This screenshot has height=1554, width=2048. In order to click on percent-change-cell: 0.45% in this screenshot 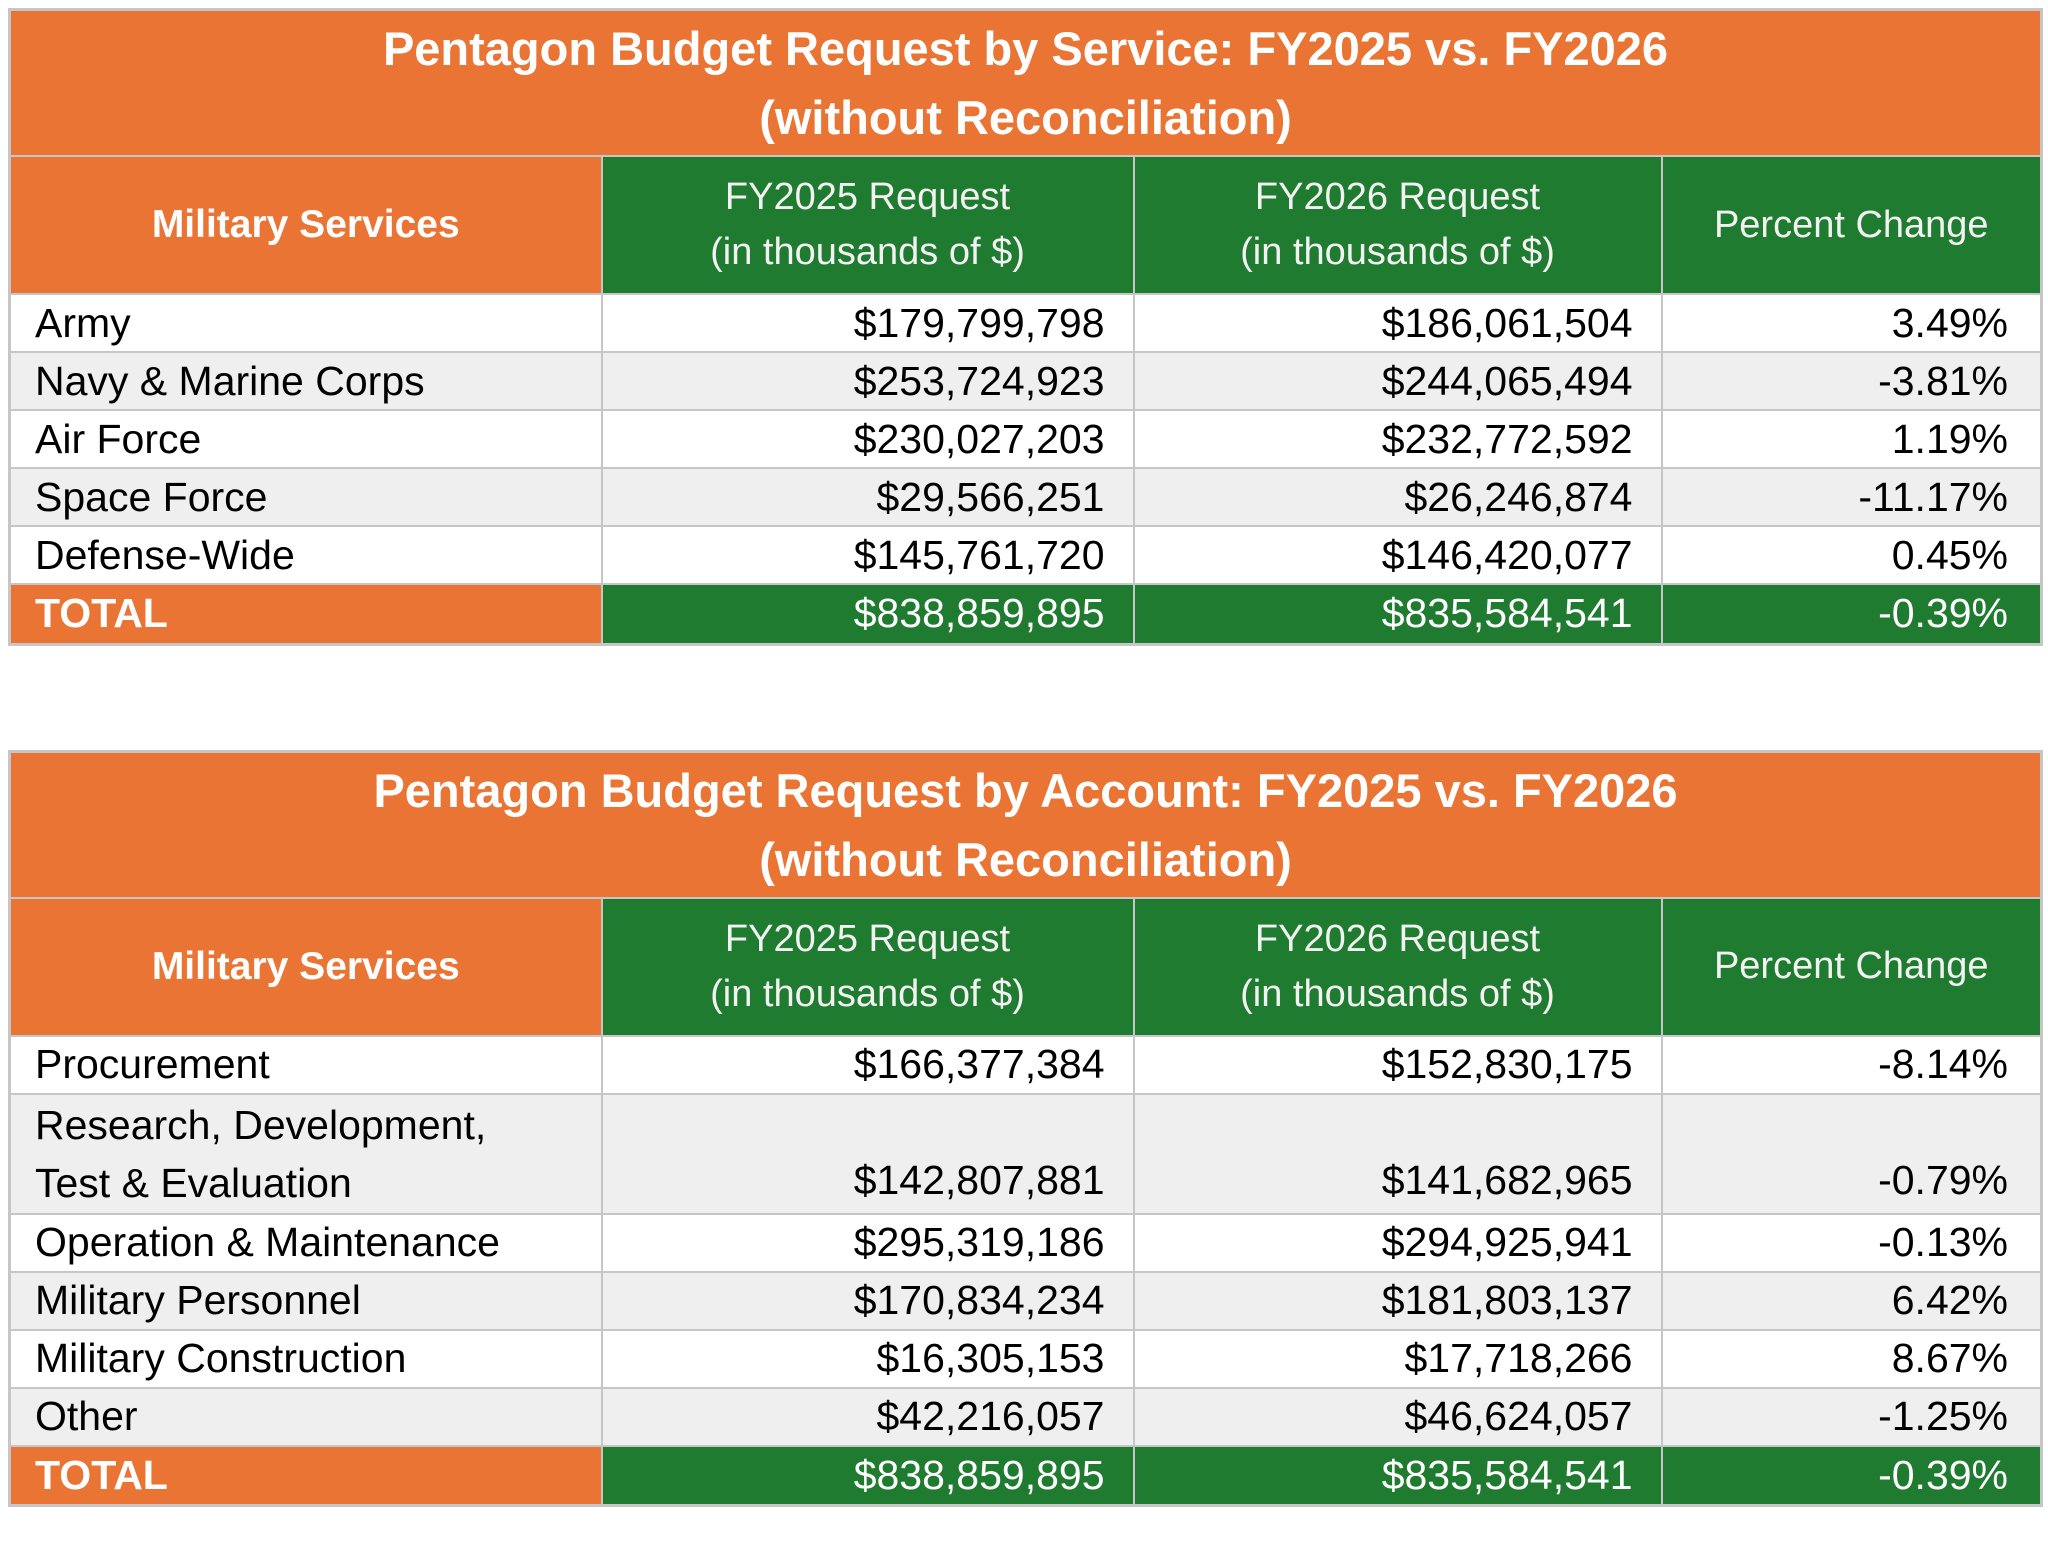, I will do `click(1851, 555)`.